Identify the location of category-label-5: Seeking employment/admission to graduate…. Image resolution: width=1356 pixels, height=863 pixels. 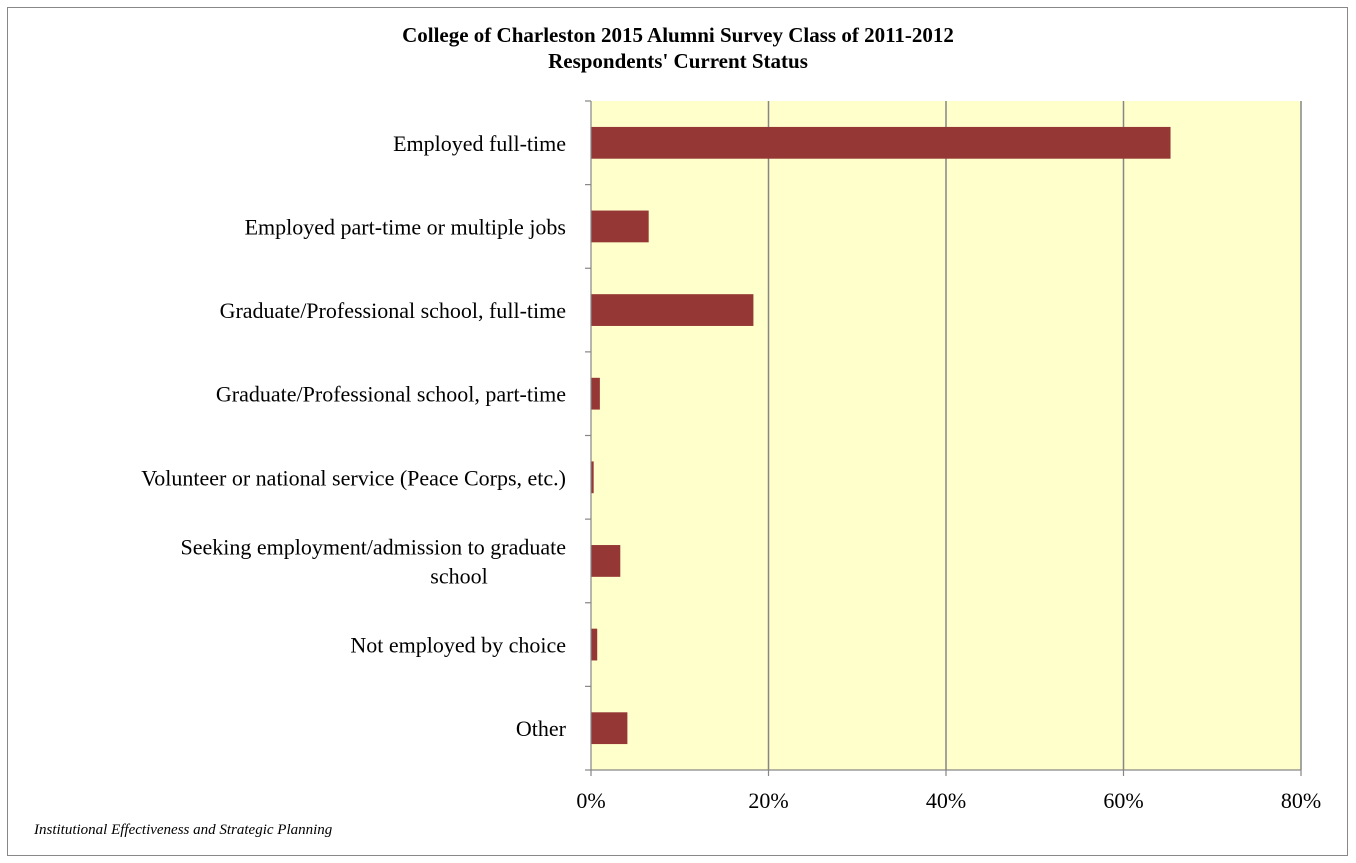
(373, 561).